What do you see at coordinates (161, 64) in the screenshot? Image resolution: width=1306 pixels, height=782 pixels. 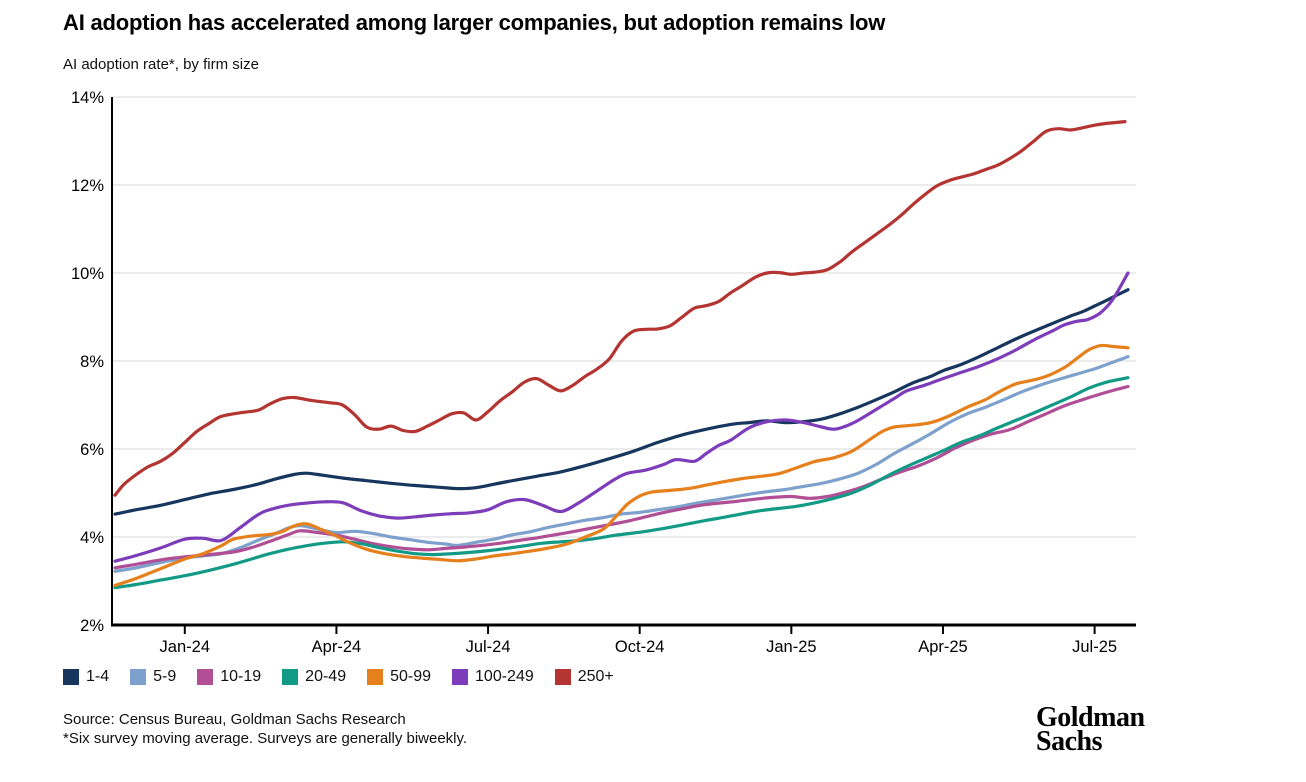 I see `chart-subtitle: AI adoption rate*, by firm size` at bounding box center [161, 64].